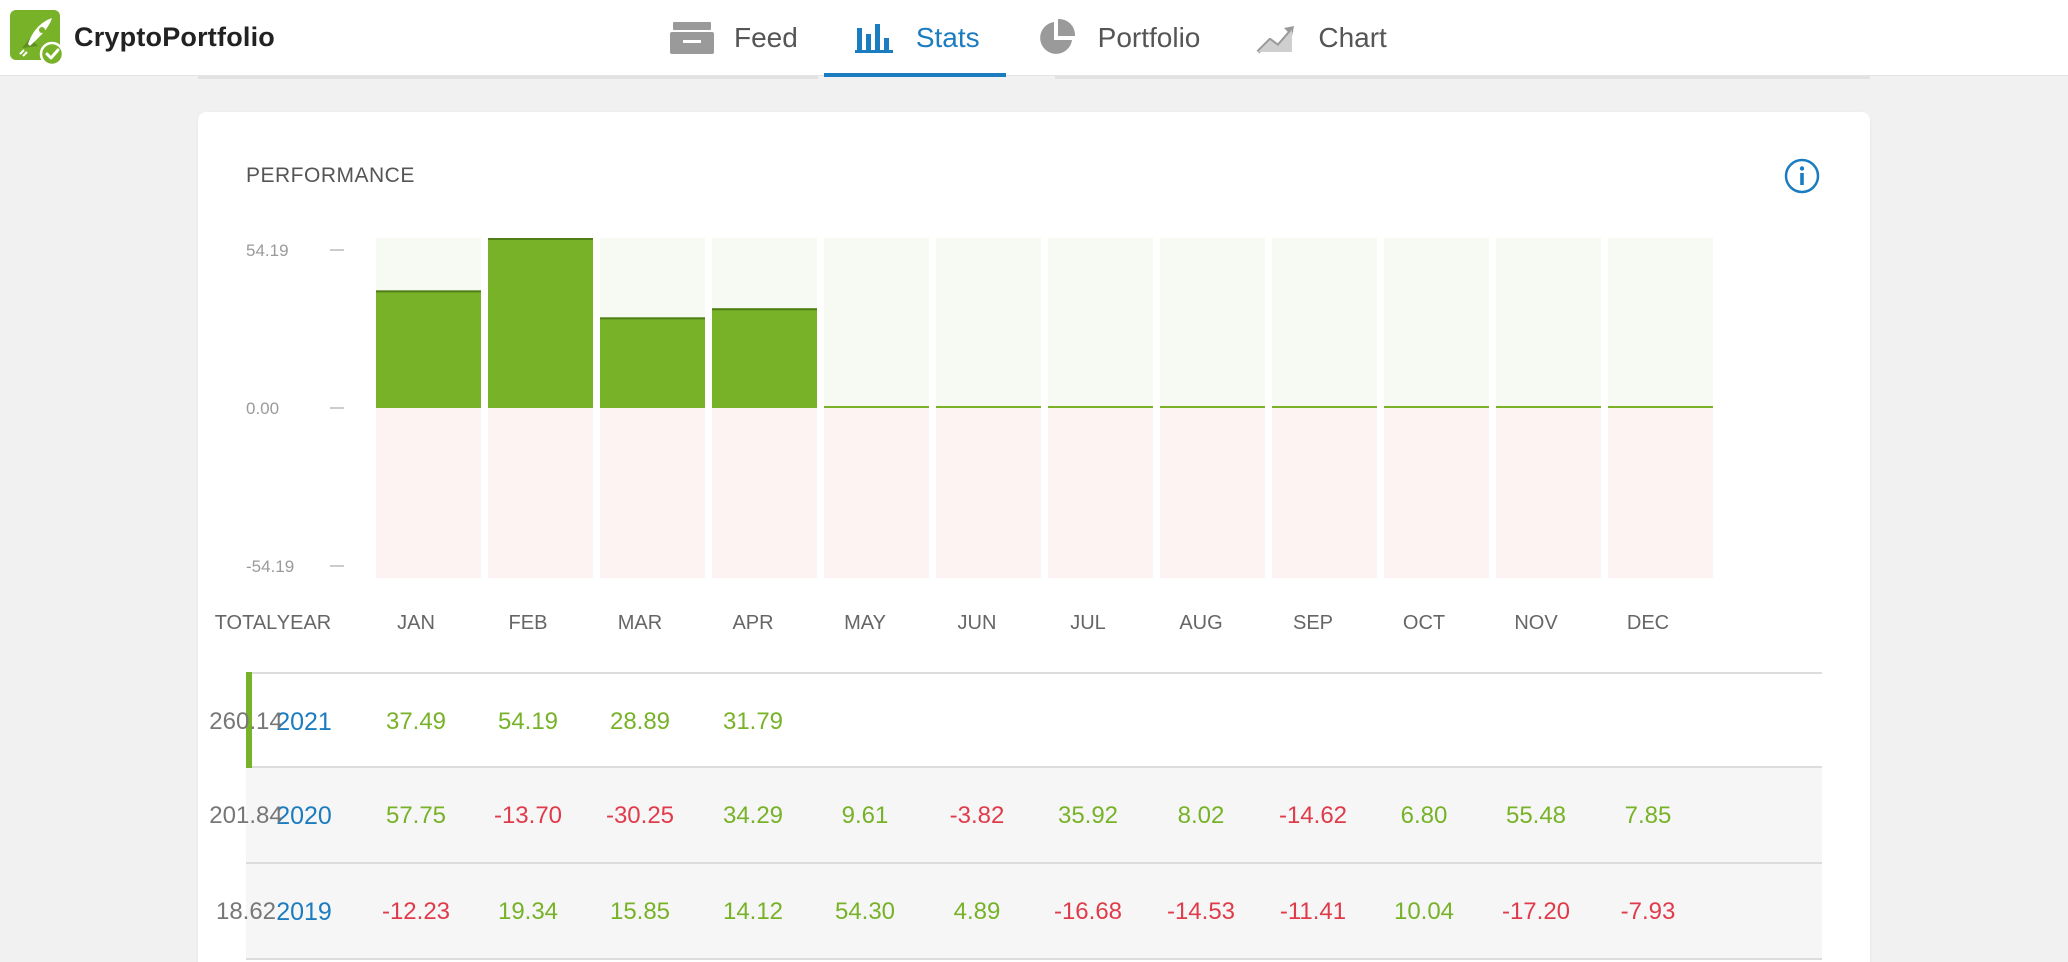 The image size is (2068, 962). I want to click on tab-portfolio: Portfolio, so click(1116, 38).